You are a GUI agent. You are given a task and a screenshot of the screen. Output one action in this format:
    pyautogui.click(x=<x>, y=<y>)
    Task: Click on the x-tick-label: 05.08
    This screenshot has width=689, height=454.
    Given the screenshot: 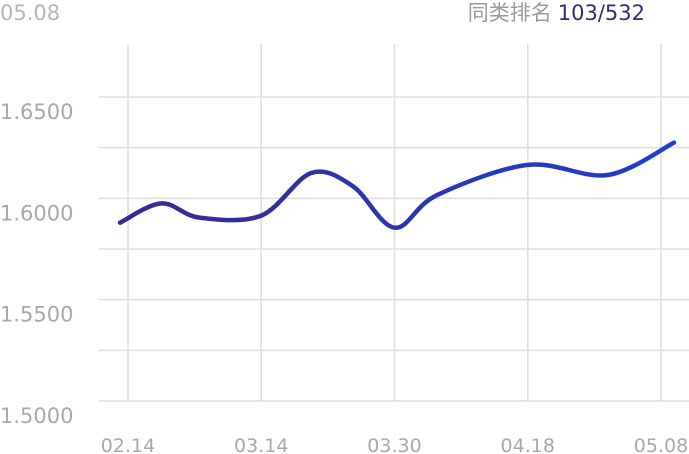 What is the action you would take?
    pyautogui.click(x=661, y=444)
    